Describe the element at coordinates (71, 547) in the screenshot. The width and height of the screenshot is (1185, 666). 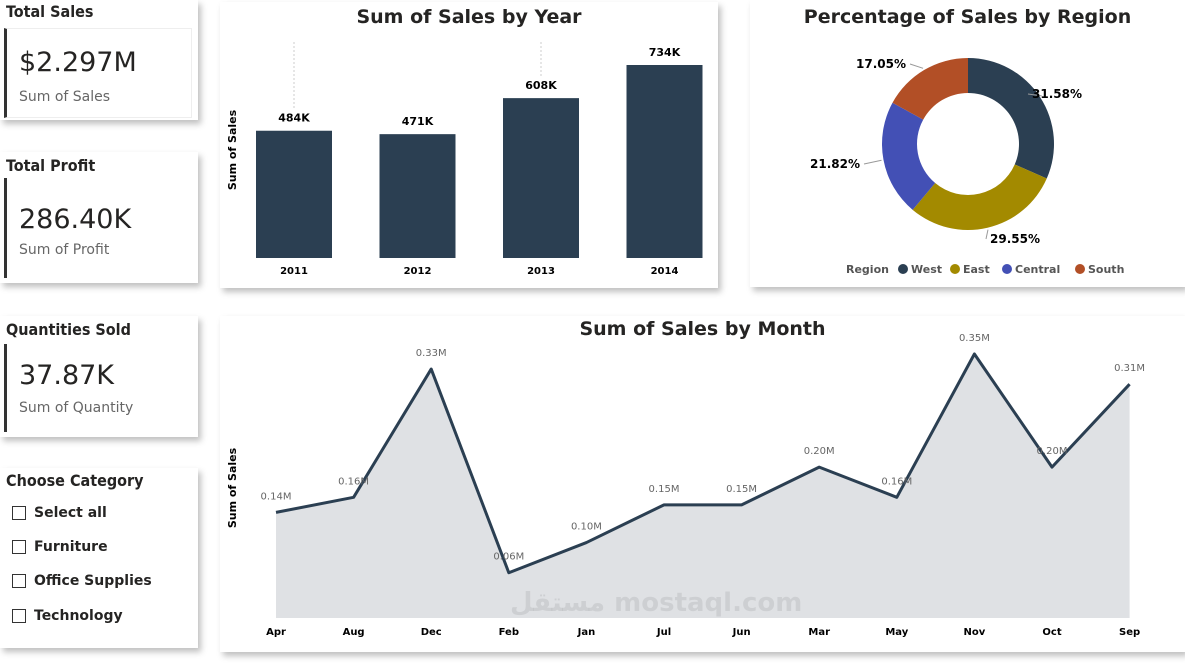
I see `item-label: Furniture` at that location.